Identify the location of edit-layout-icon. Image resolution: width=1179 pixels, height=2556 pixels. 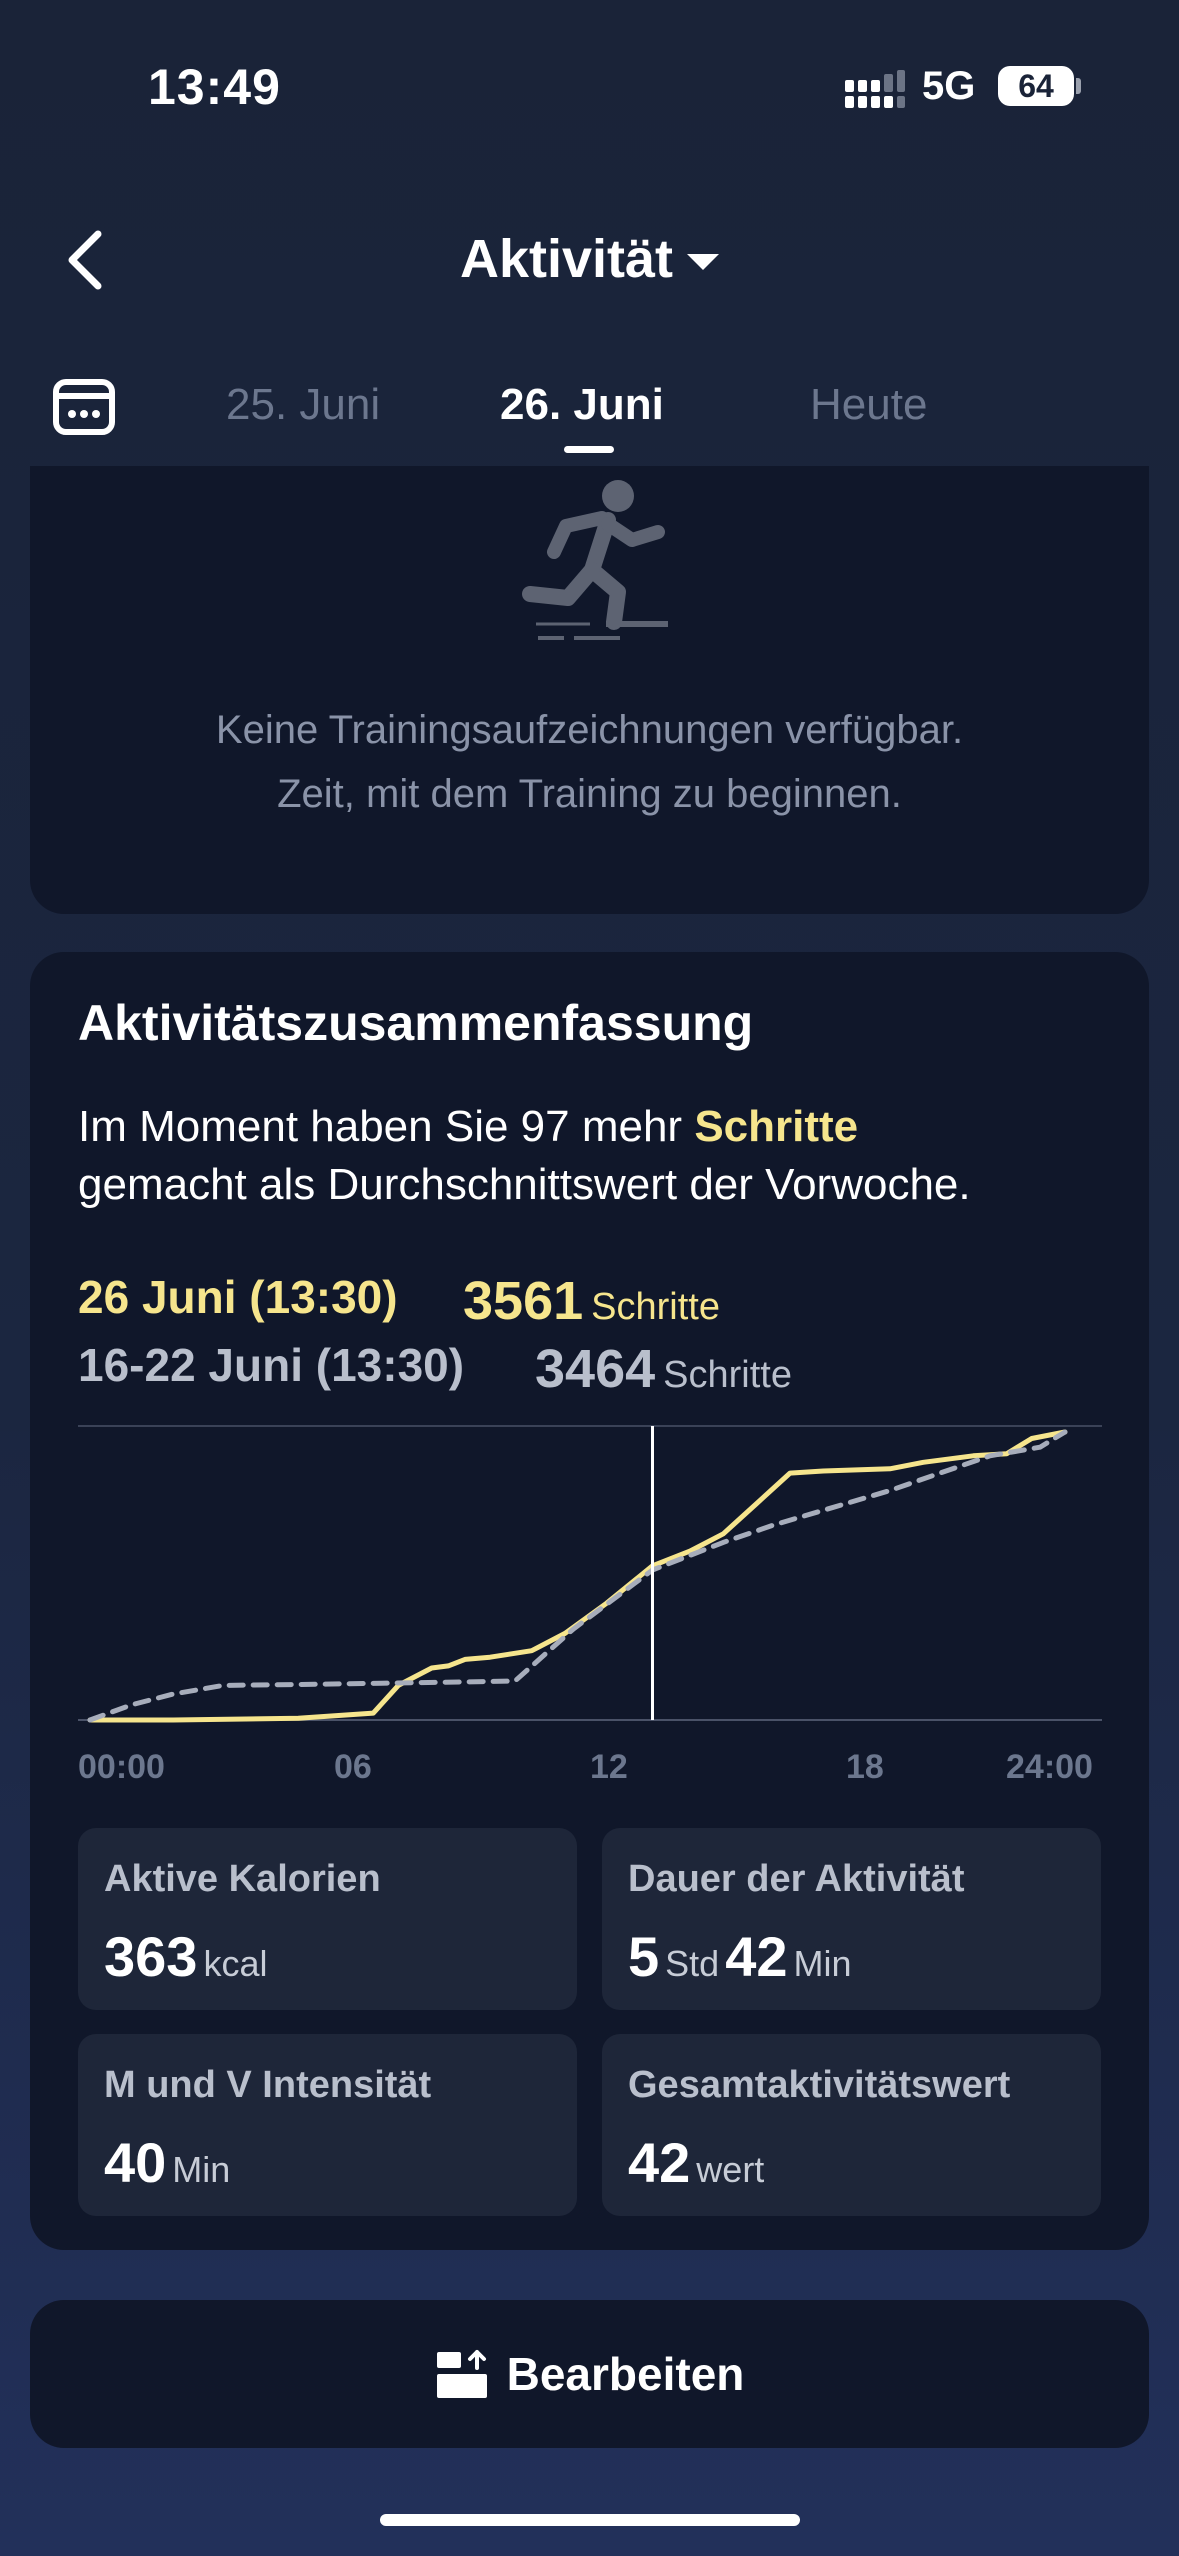
(461, 2374).